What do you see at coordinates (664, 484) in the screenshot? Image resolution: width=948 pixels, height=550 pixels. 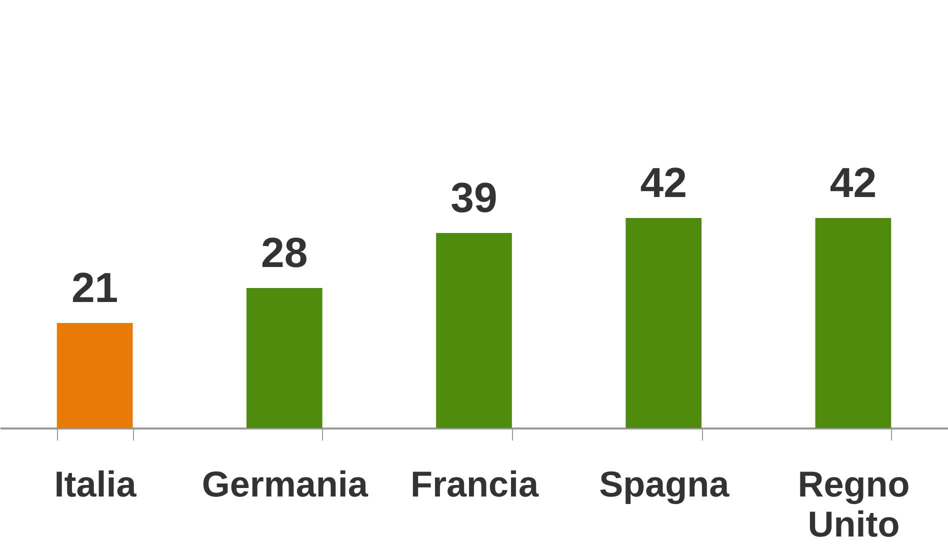 I see `x-tick-label: Spagna` at bounding box center [664, 484].